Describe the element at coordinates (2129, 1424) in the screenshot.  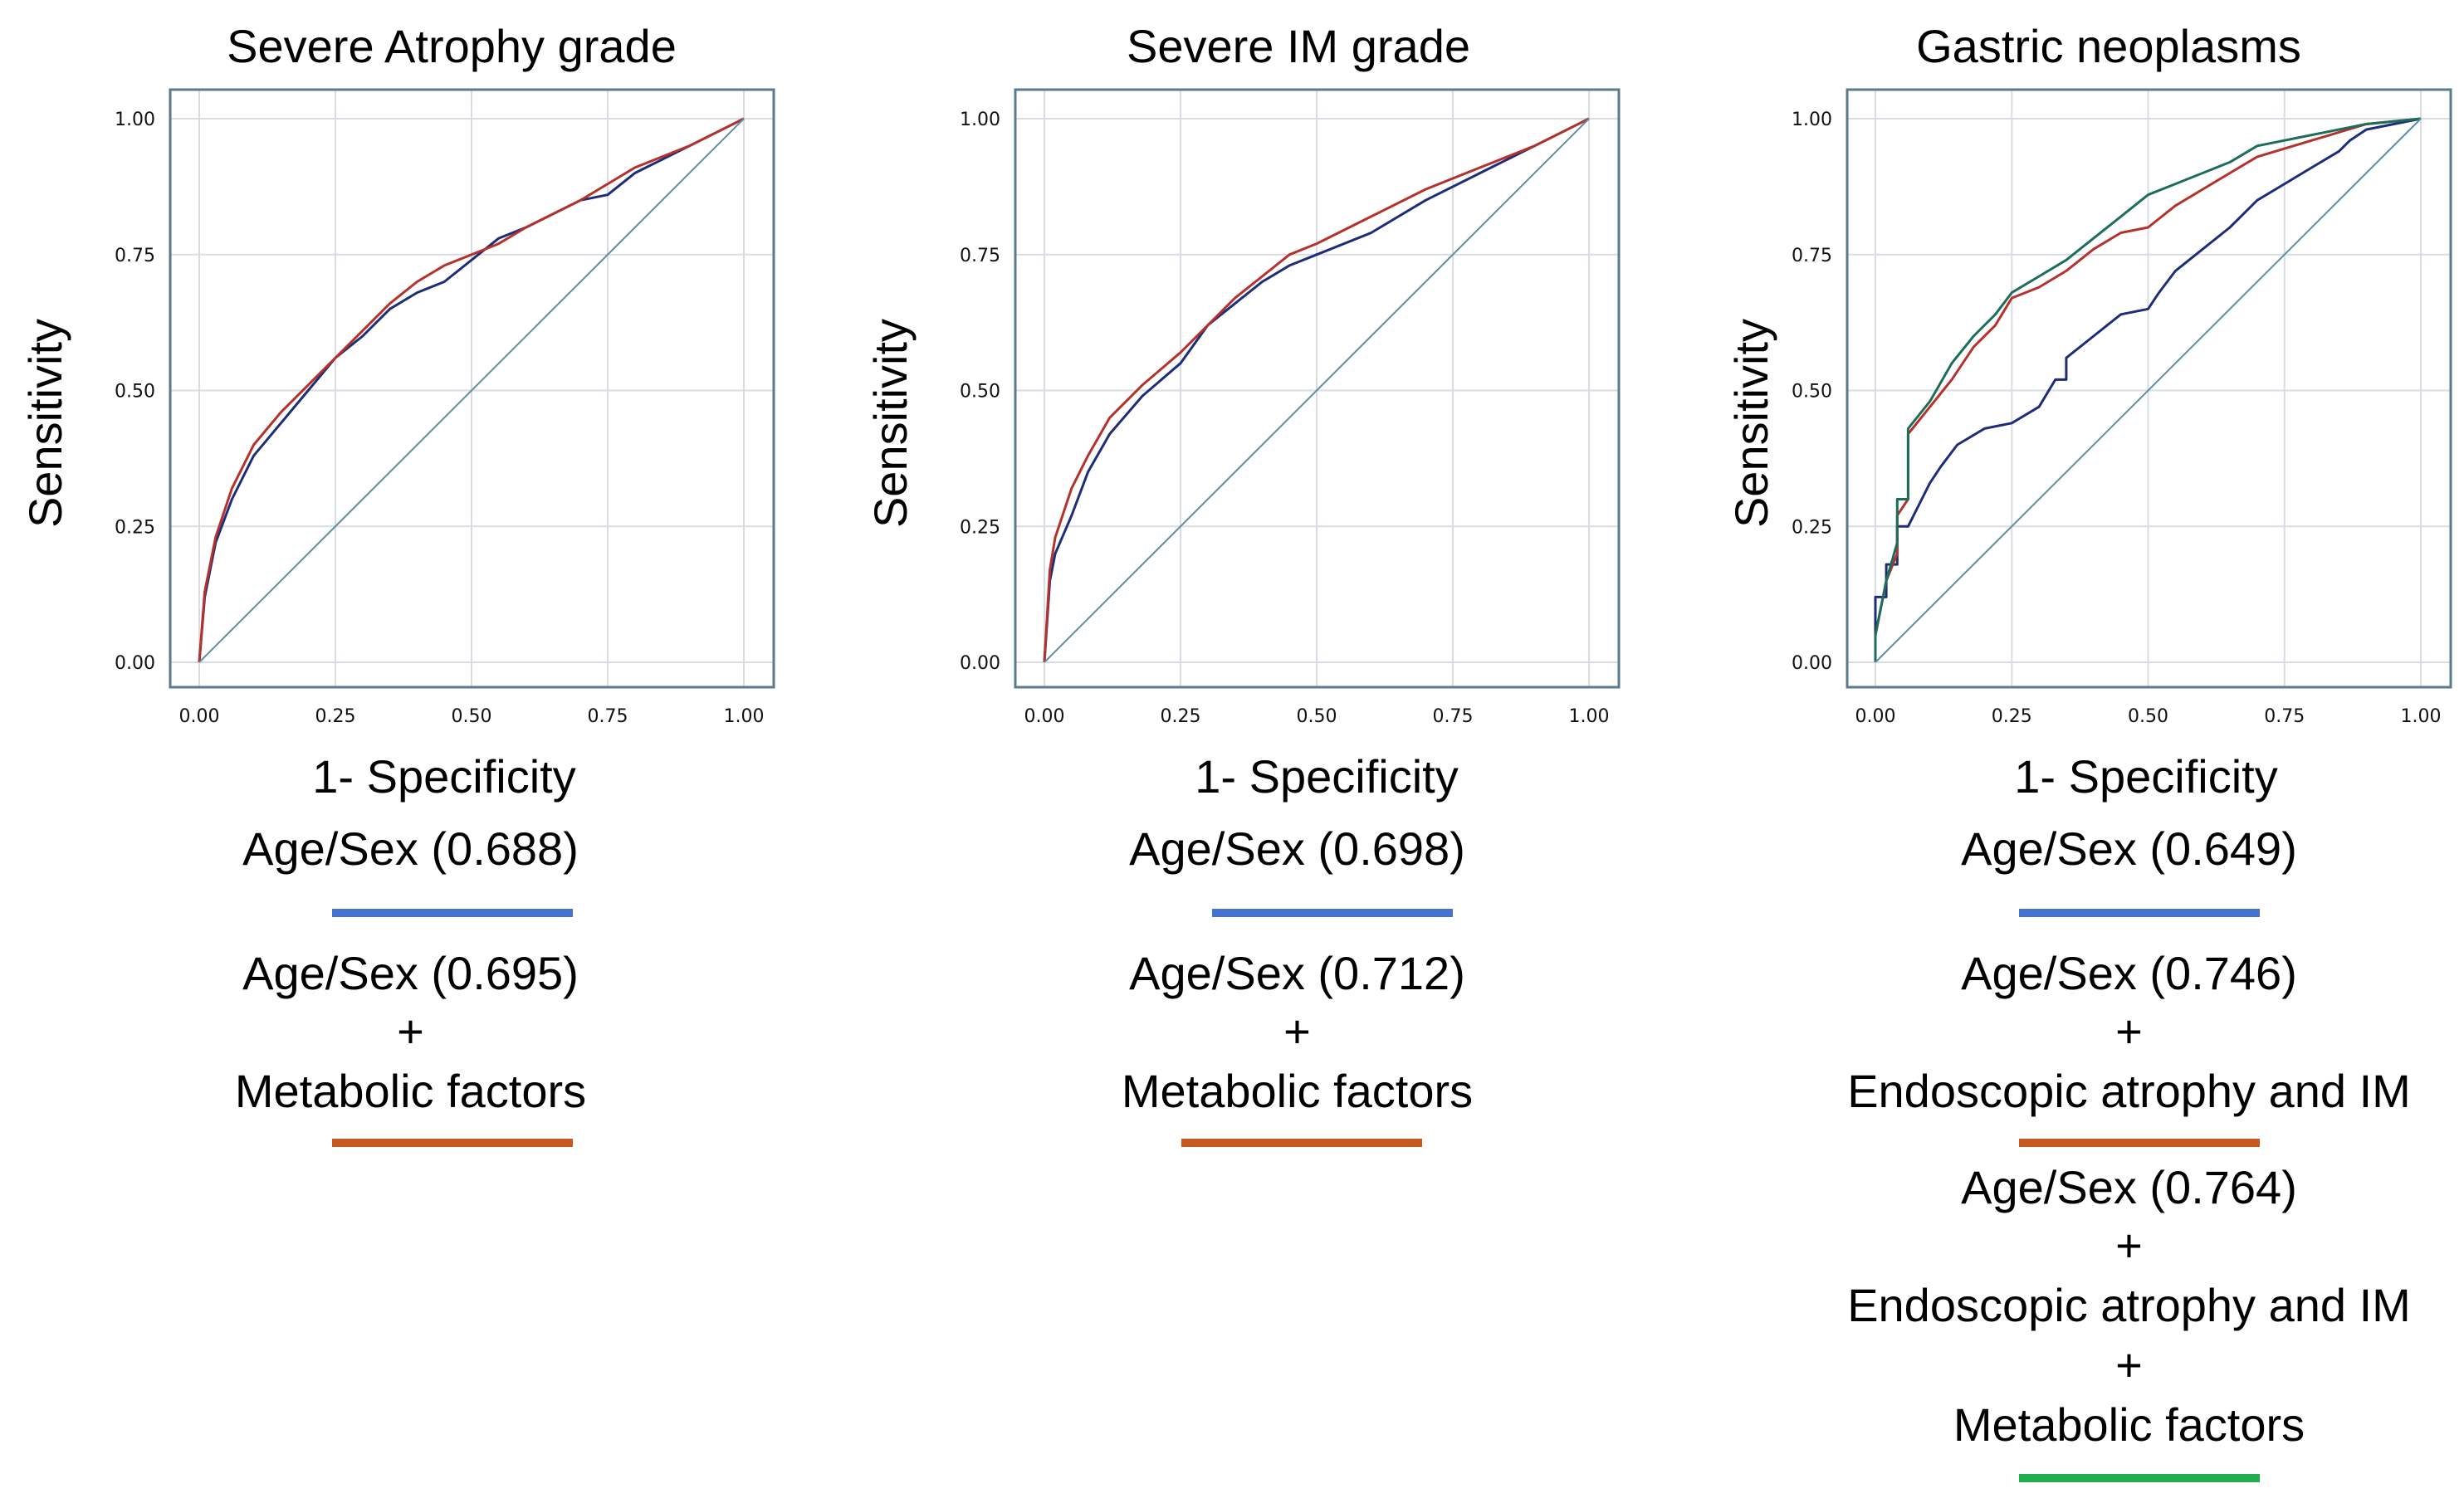
I see `legend-combined-line5: Metabolic factors` at that location.